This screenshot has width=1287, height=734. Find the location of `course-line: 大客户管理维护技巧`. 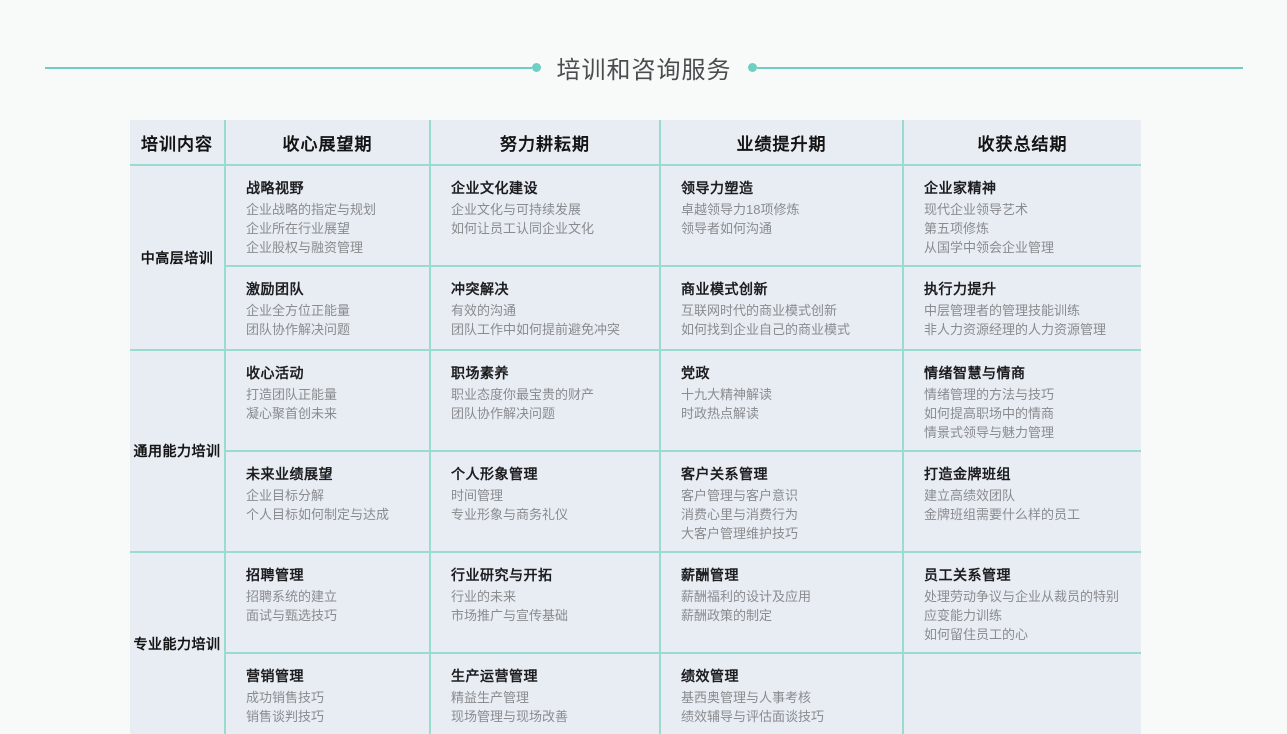

course-line: 大客户管理维护技巧 is located at coordinates (740, 533).